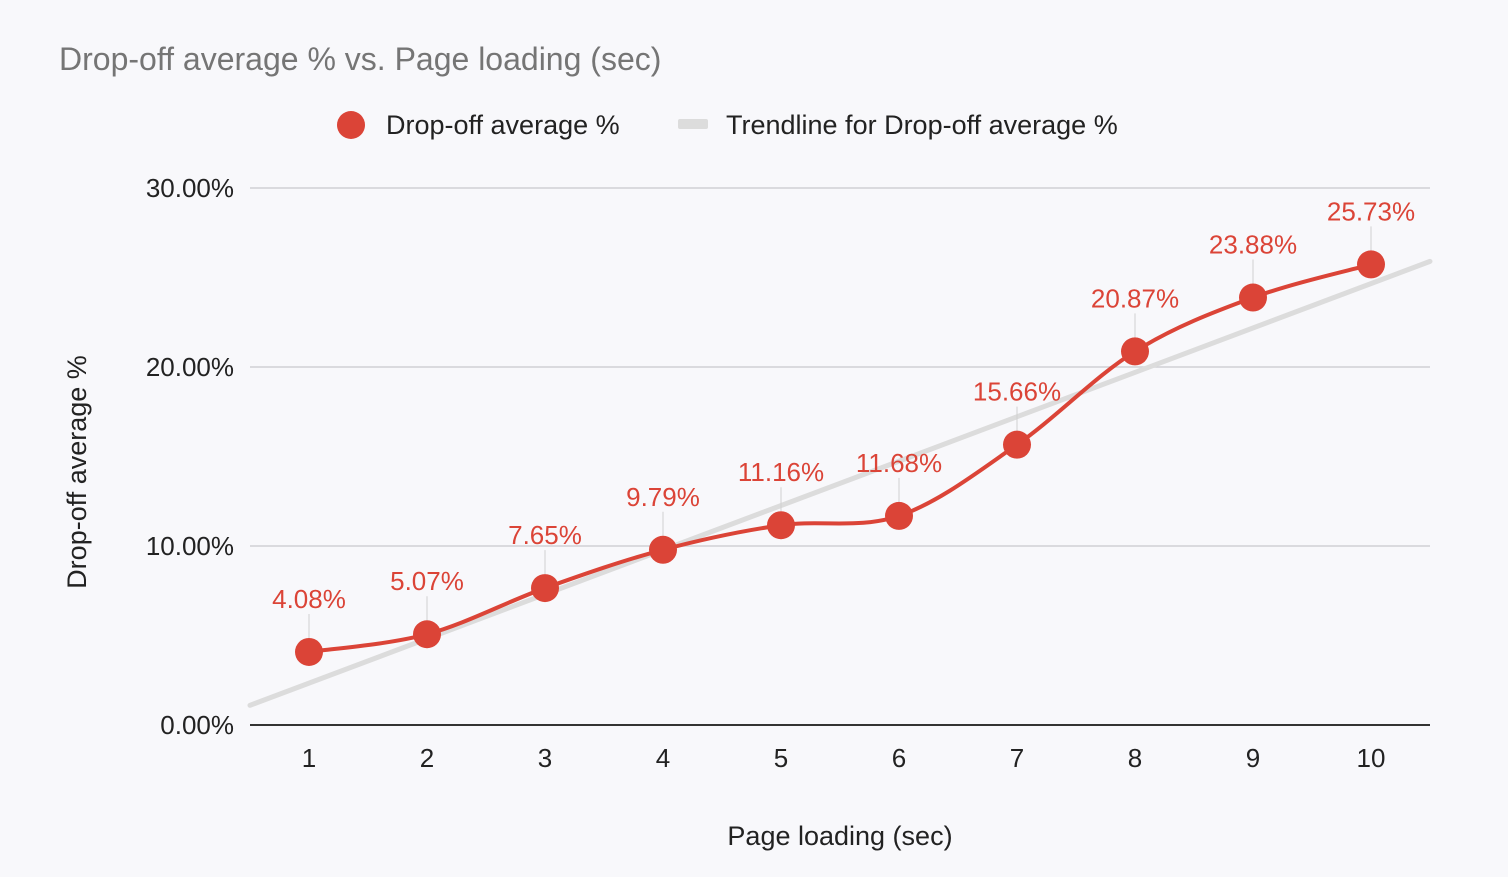 This screenshot has width=1508, height=877. I want to click on x-tick-label: 10, so click(1371, 758).